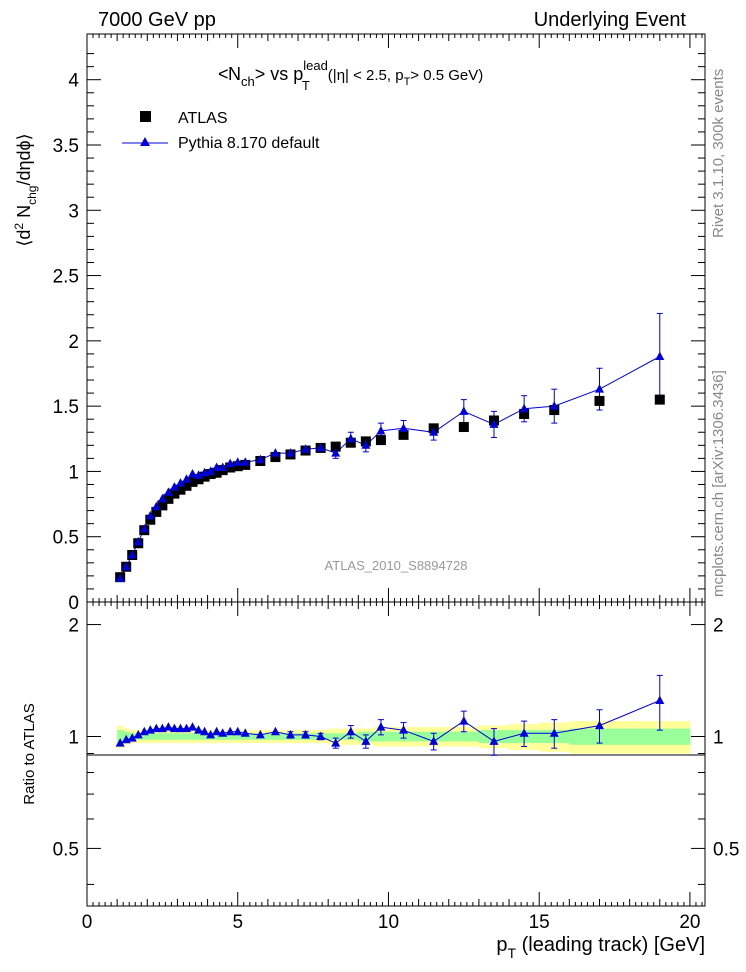 The image size is (746, 972). Describe the element at coordinates (366, 75) in the screenshot. I see `title-cut1: (|η| < 2.5, p` at that location.